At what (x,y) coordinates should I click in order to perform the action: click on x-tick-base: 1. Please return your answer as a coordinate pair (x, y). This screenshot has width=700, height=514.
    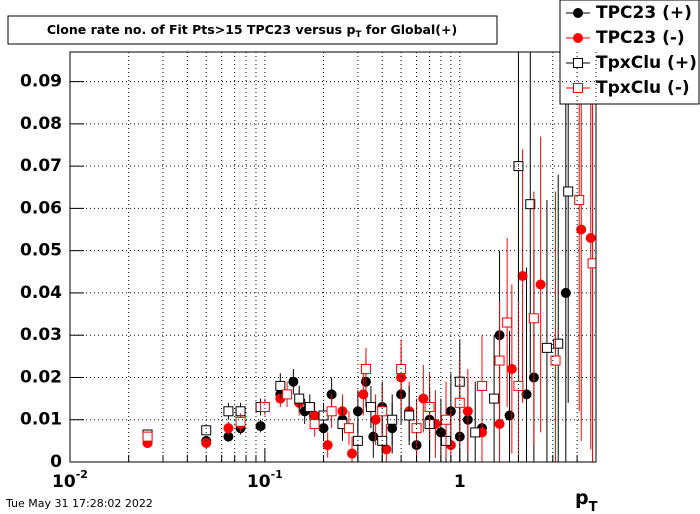
    Looking at the image, I should click on (460, 482).